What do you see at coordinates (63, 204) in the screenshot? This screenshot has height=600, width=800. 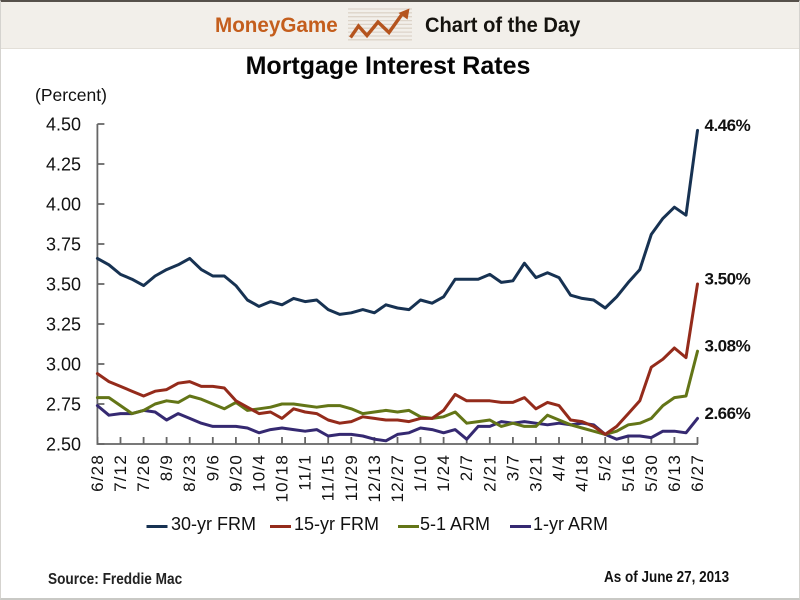 I see `svg-text: 4.00` at bounding box center [63, 204].